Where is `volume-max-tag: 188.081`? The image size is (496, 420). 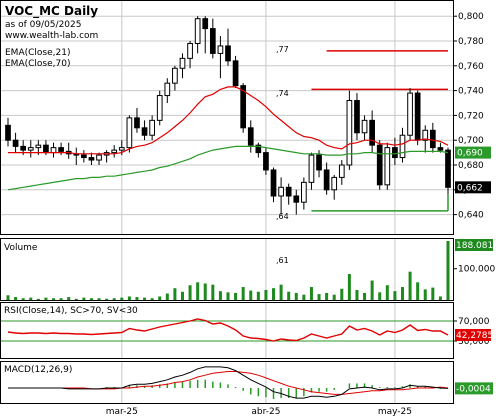 volume-max-tag: 188.081 is located at coordinates (474, 246).